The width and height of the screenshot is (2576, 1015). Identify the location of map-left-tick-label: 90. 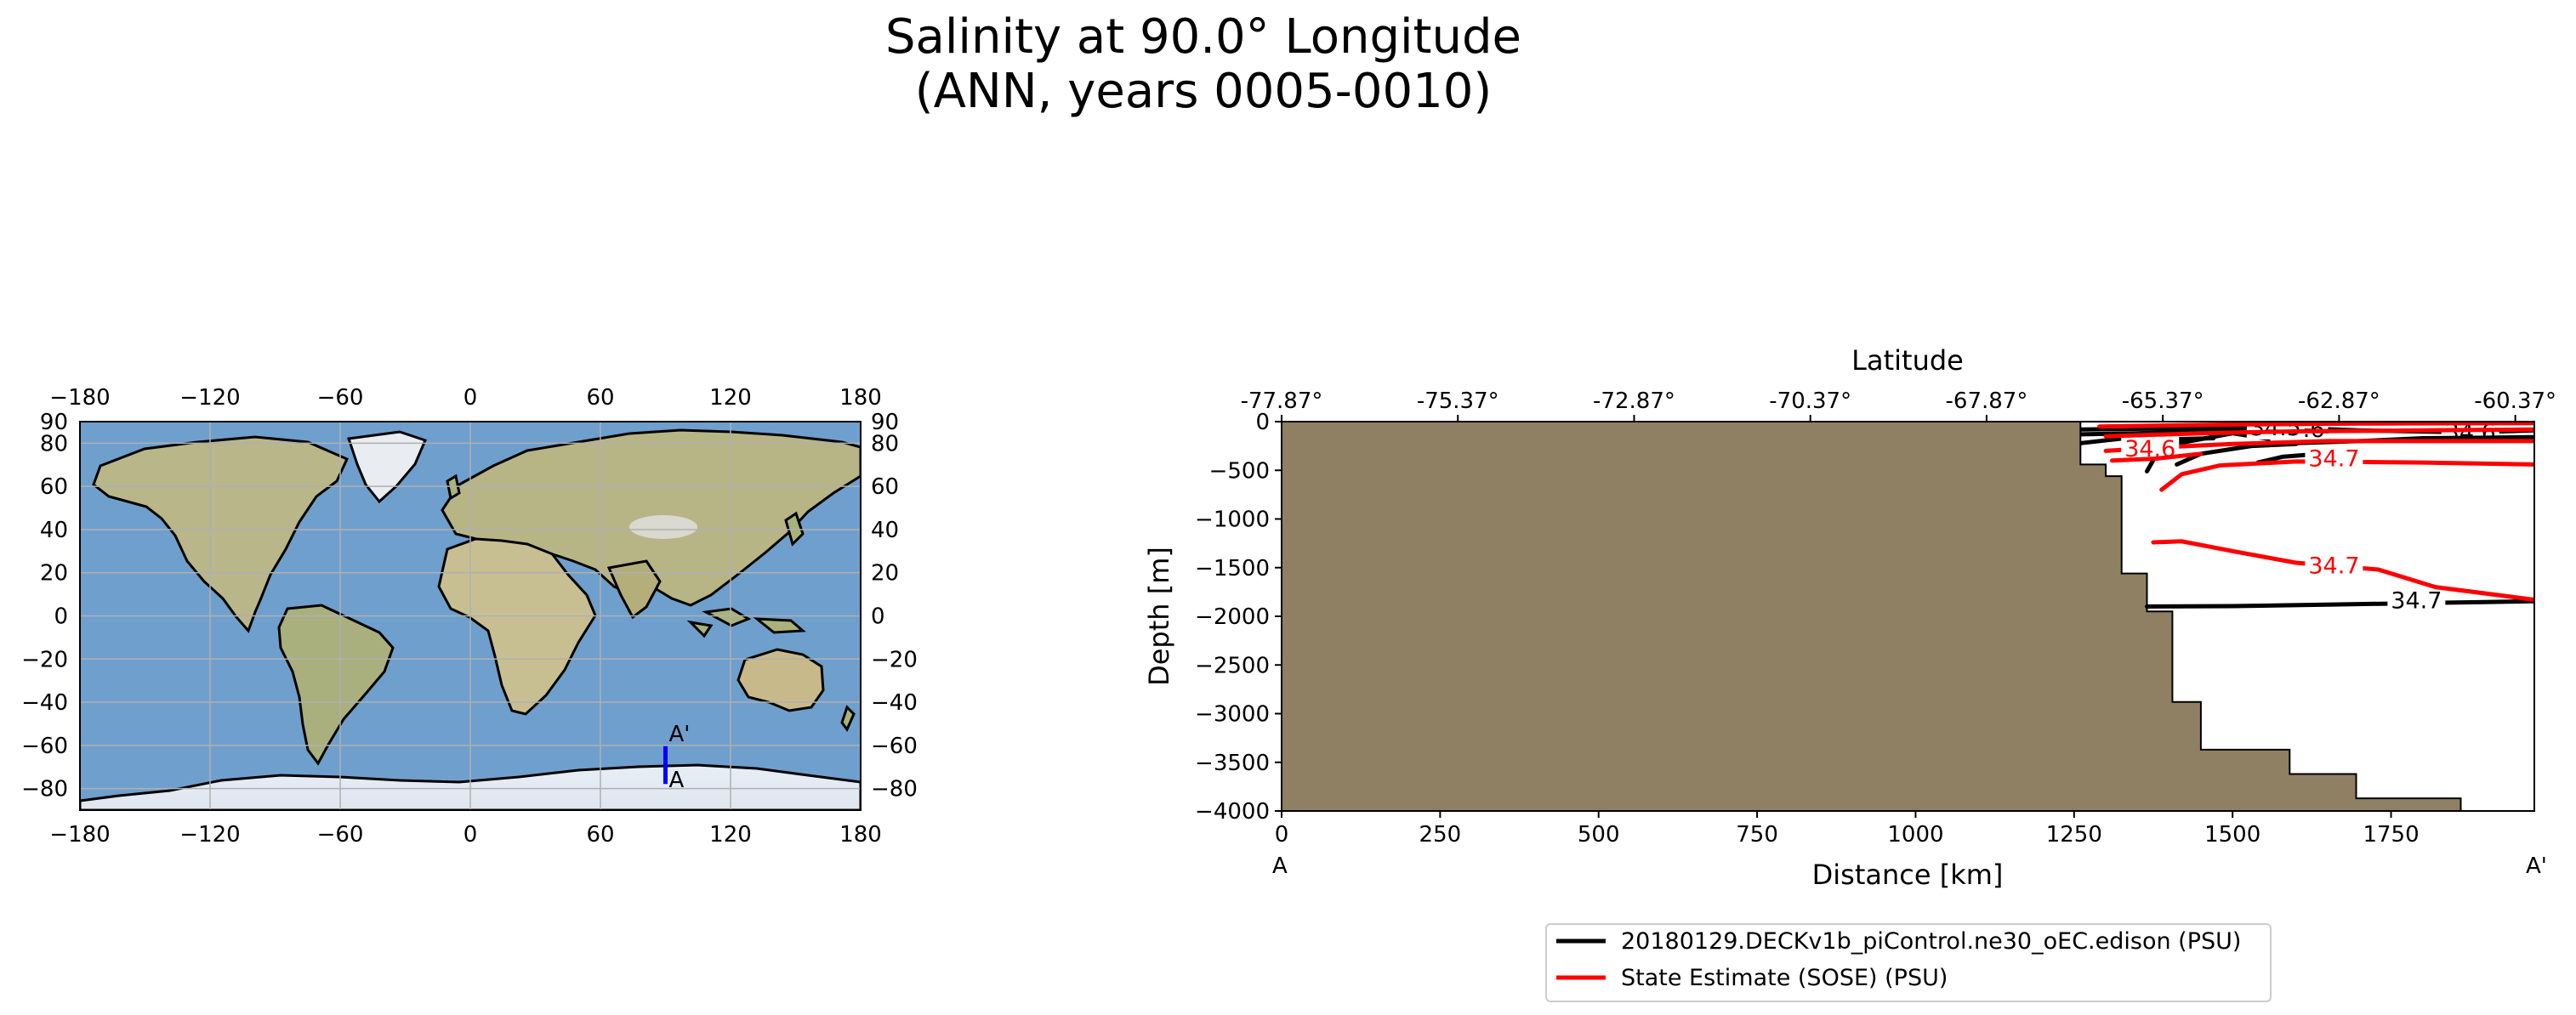
(54, 422).